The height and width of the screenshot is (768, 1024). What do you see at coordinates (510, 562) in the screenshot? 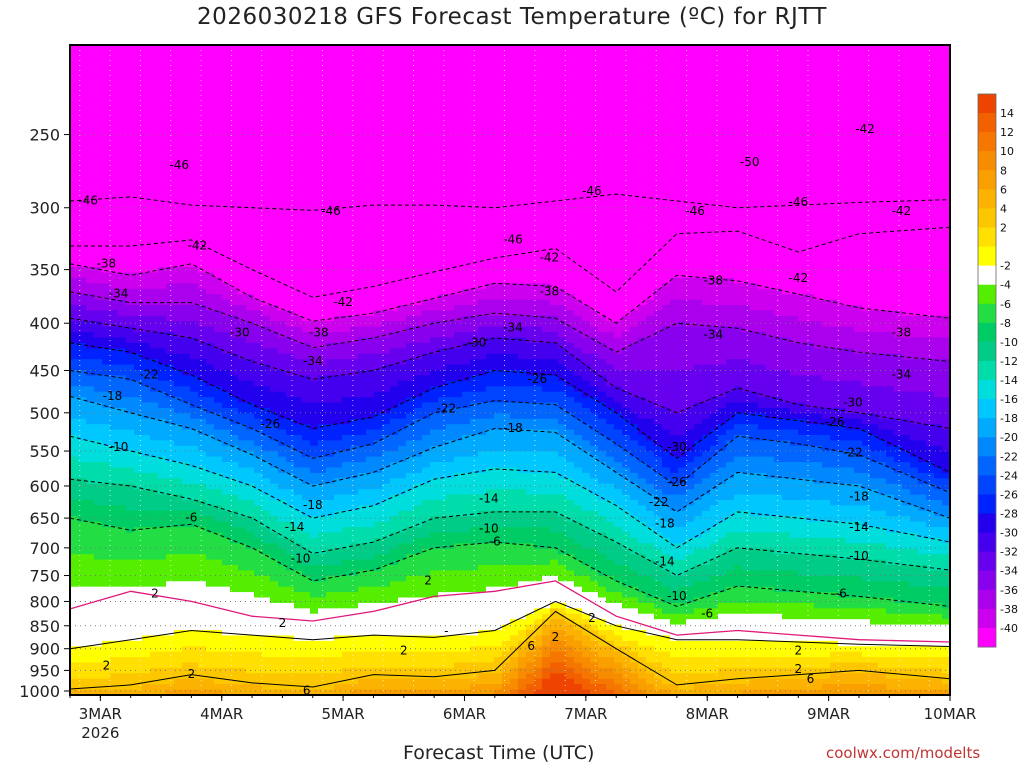
I see `isotherm-line` at bounding box center [510, 562].